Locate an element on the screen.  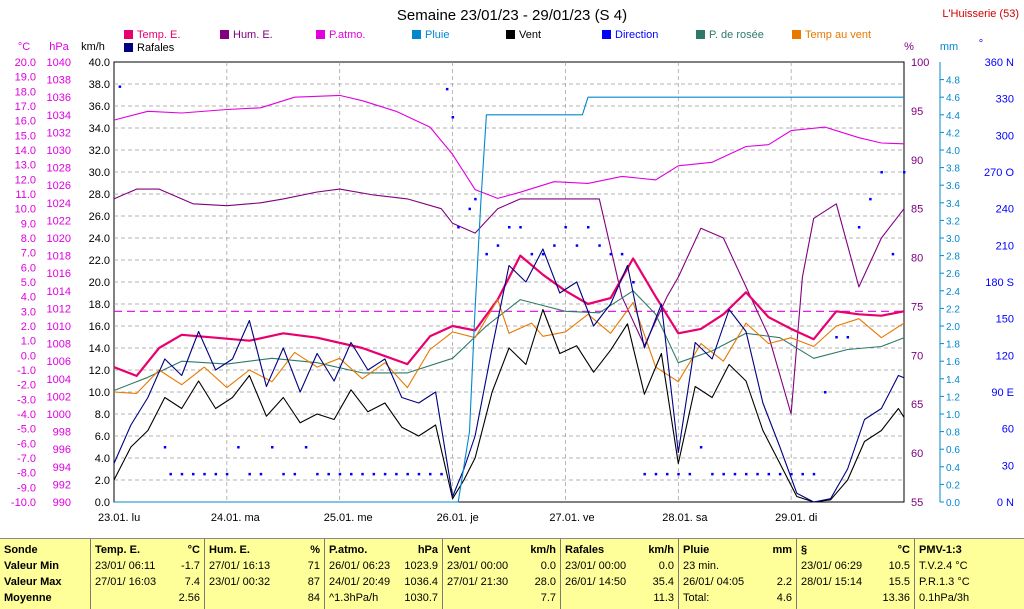
rain-tick-label: 4.0 is located at coordinates (953, 151).